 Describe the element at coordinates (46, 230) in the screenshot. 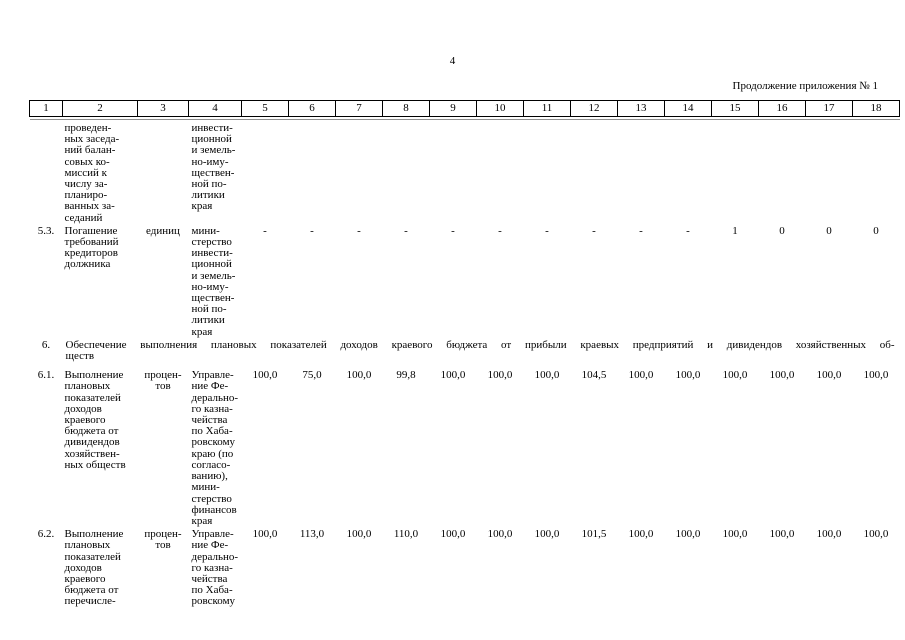

I see `row-id-cell: 5.3.` at that location.